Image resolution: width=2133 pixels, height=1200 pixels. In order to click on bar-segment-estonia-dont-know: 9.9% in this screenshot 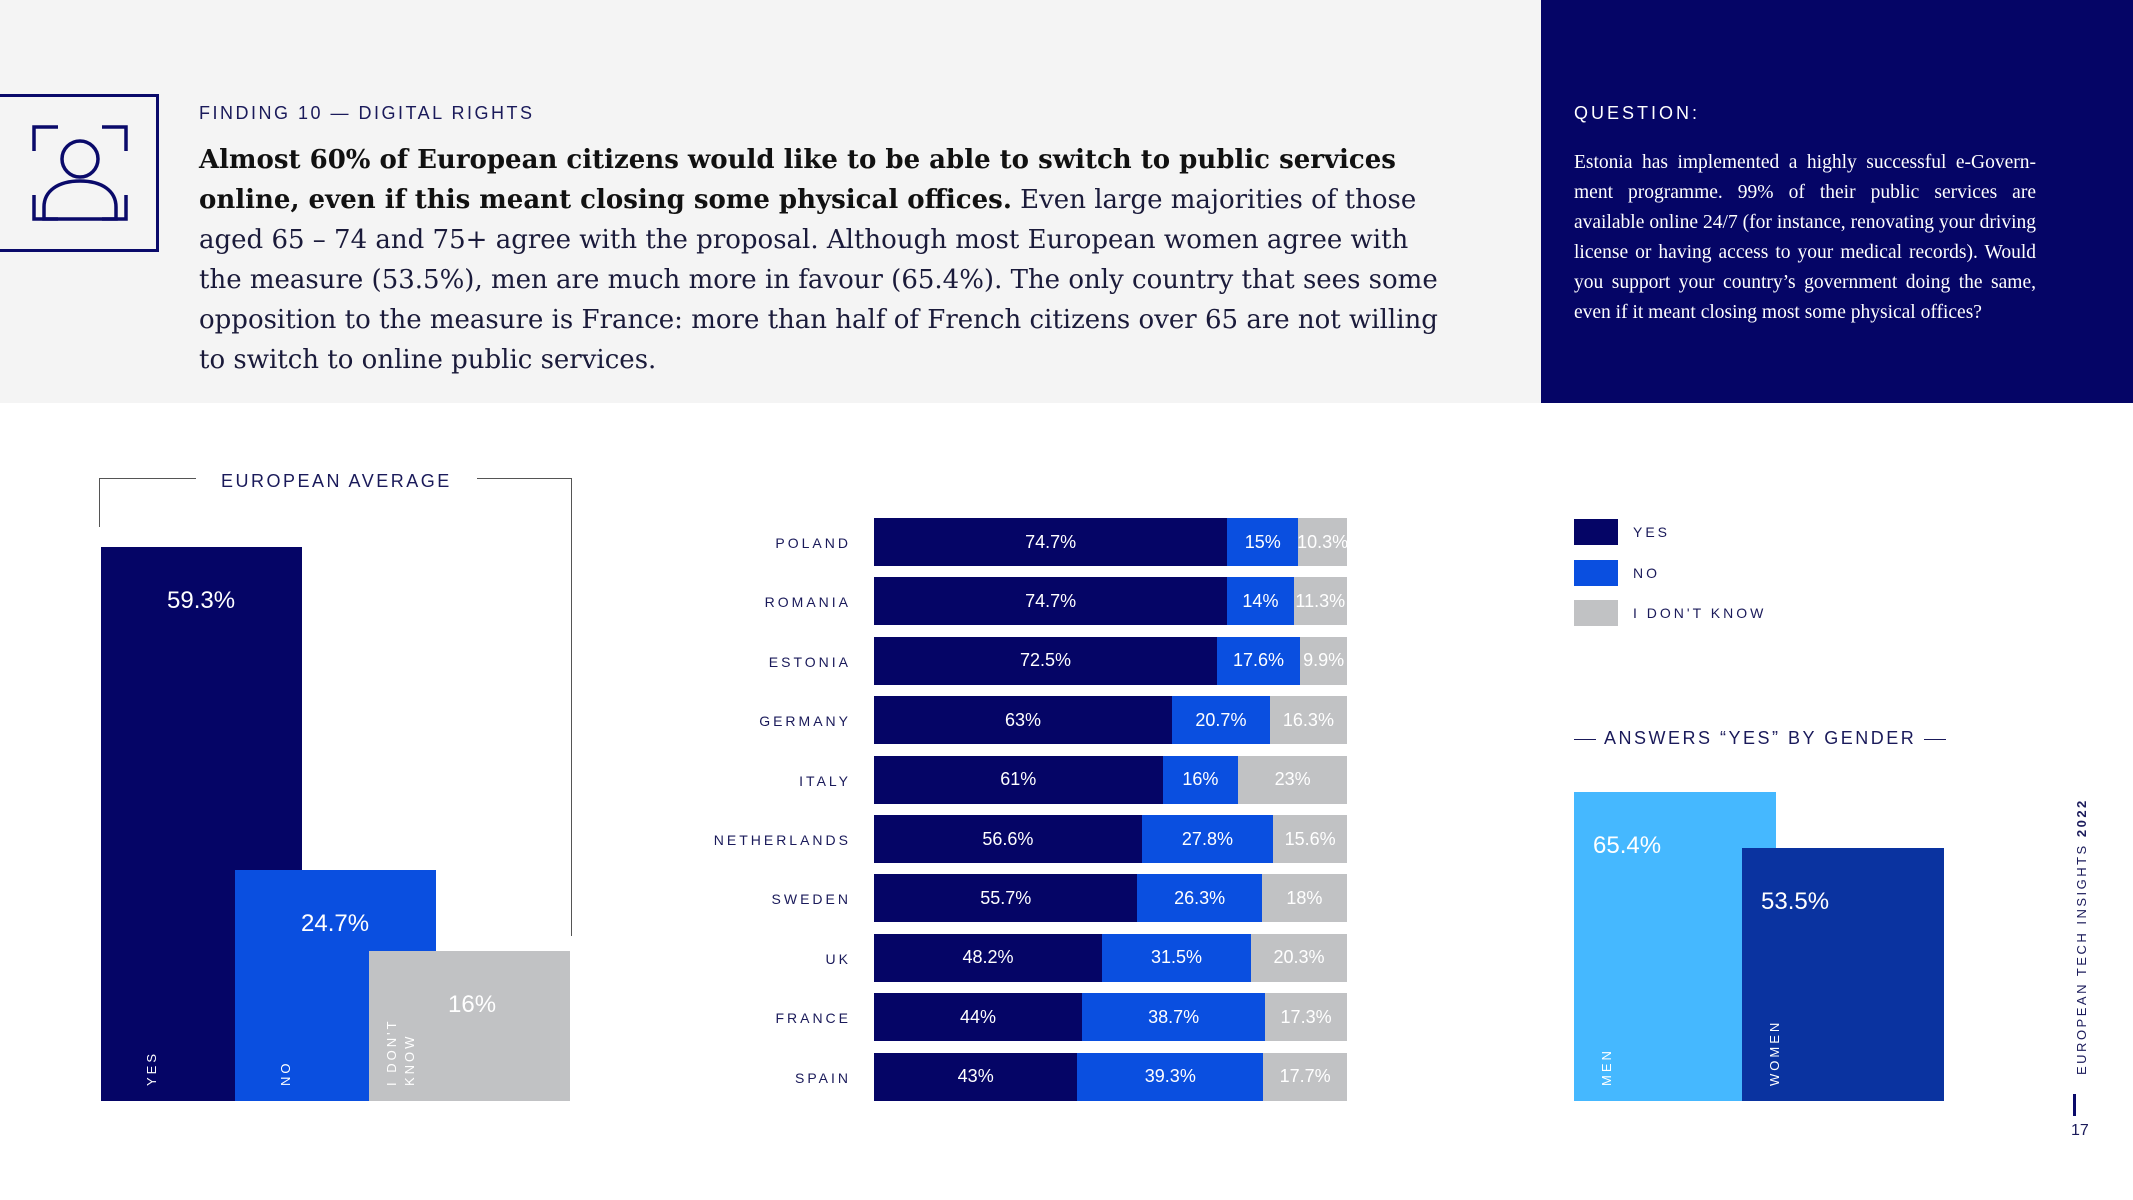, I will do `click(1323, 660)`.